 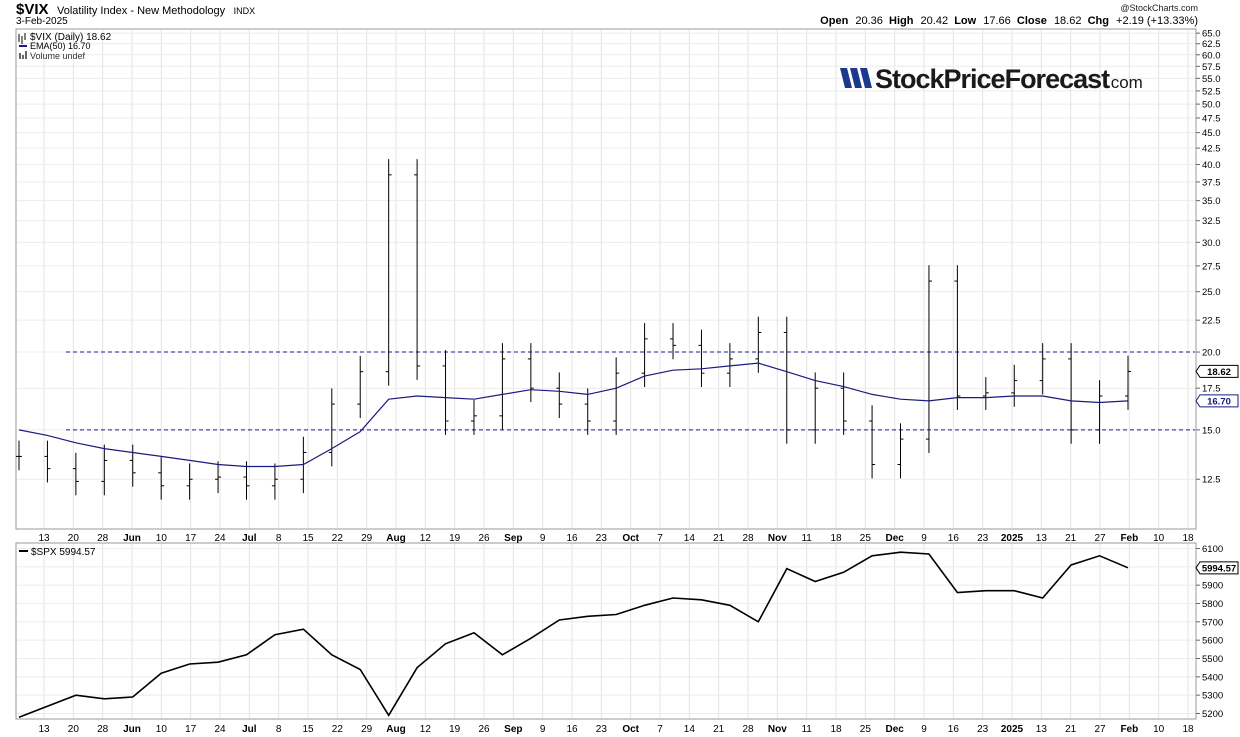 What do you see at coordinates (543, 538) in the screenshot?
I see `x-tick-label: 9` at bounding box center [543, 538].